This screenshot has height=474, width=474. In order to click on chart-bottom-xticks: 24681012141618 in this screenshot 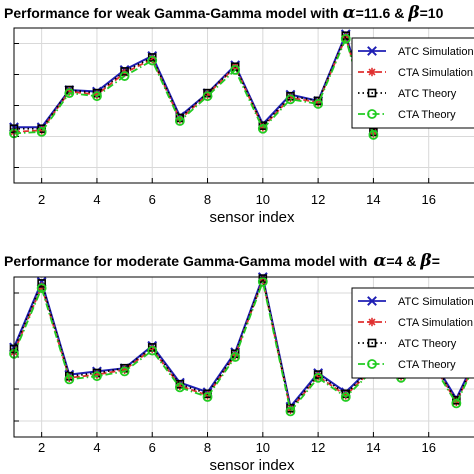, I will do `click(237, 443)`.